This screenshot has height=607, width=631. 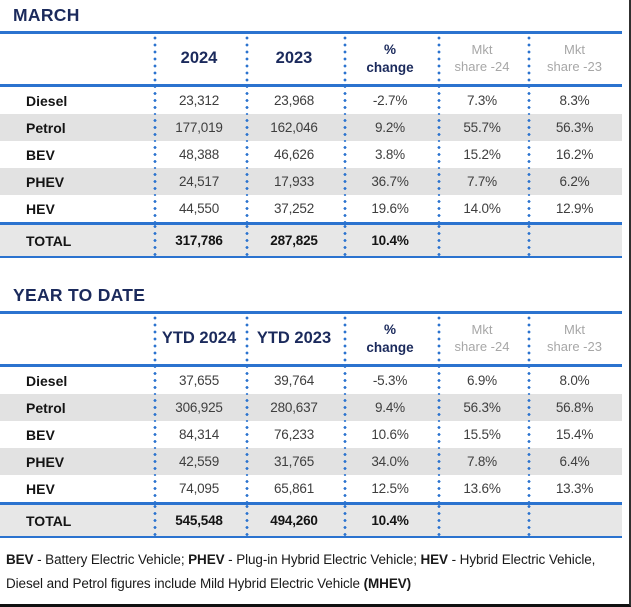 I want to click on ytd-row-total: TOTAL 545,548 494,260 10.4%, so click(x=311, y=520).